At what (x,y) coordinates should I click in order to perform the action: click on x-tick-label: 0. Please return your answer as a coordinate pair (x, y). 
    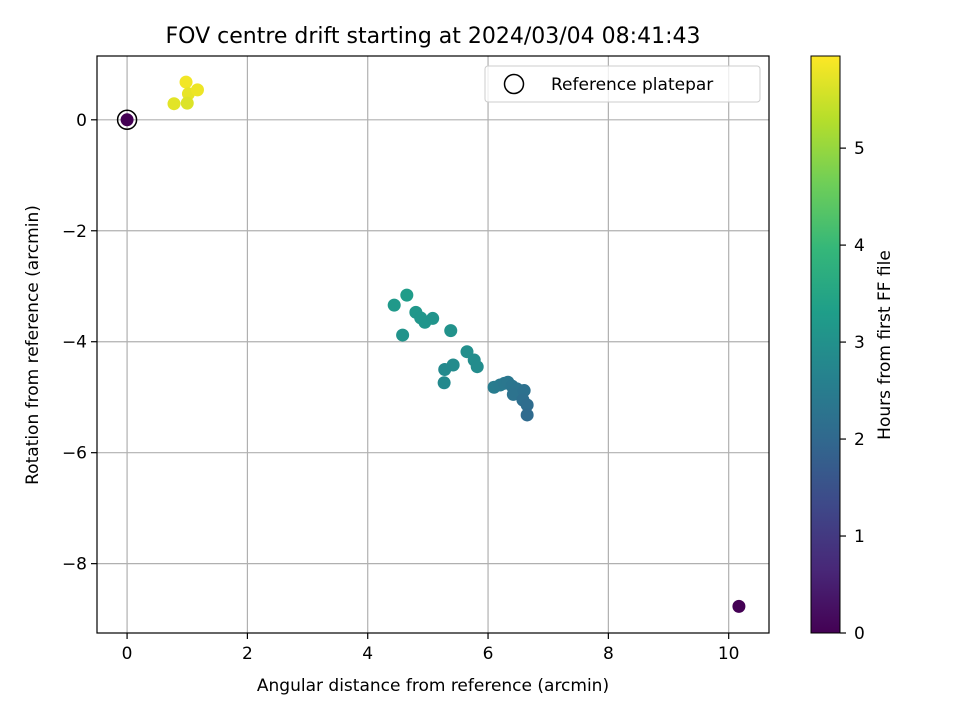
    Looking at the image, I should click on (127, 654).